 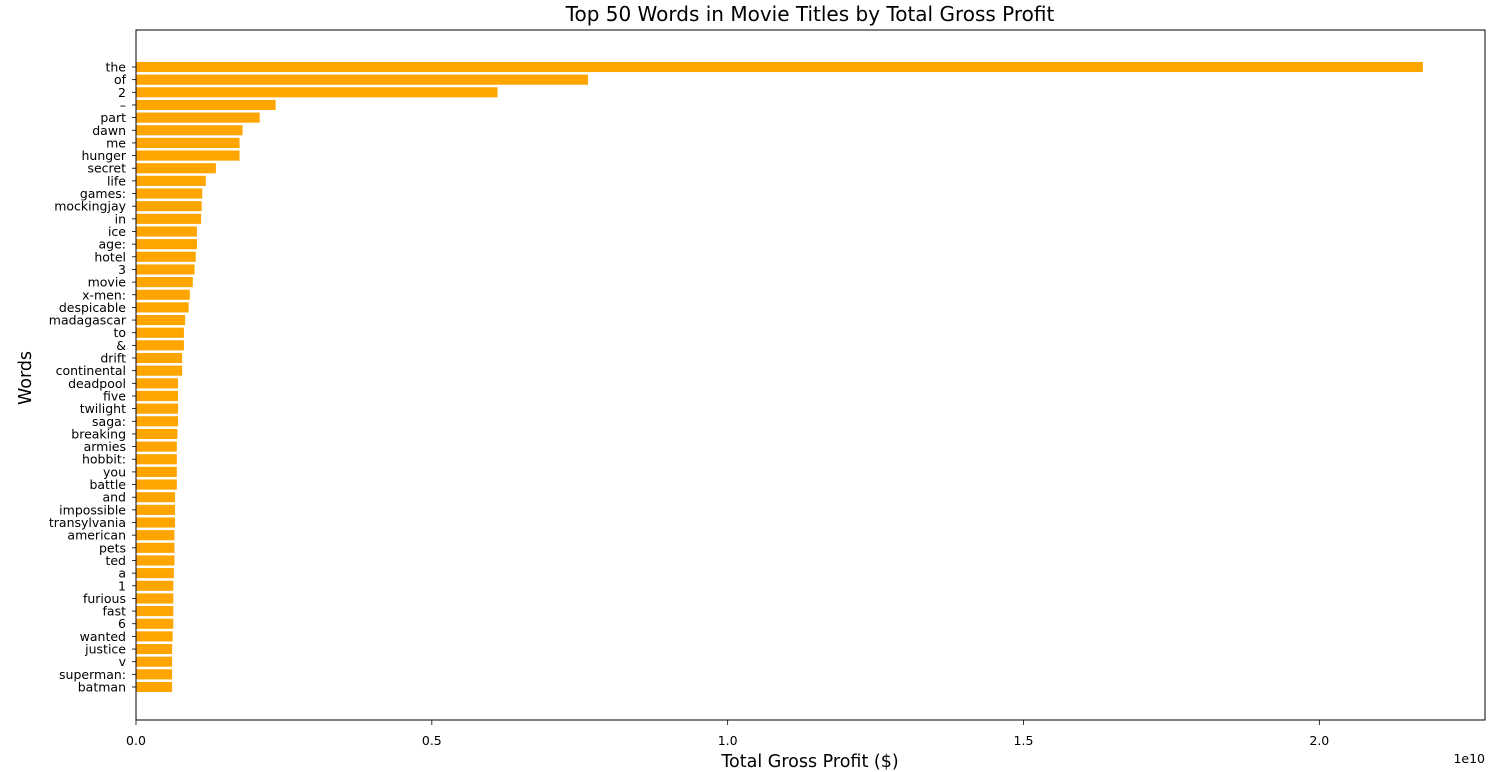 I want to click on y-tick-label: pets, so click(x=112, y=547).